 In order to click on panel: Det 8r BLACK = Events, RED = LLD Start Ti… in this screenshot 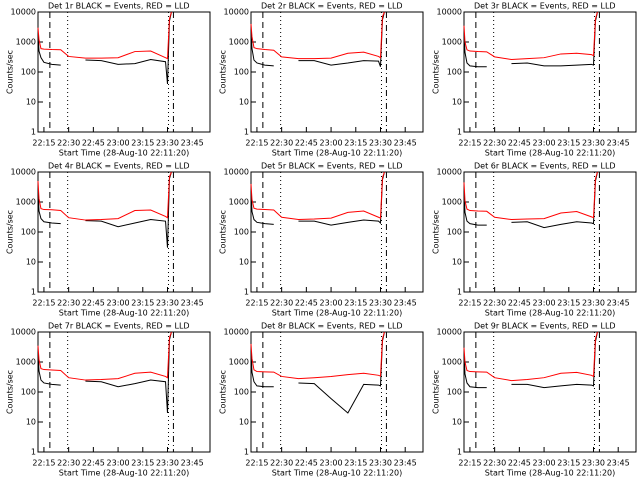, I will do `click(321, 400)`.